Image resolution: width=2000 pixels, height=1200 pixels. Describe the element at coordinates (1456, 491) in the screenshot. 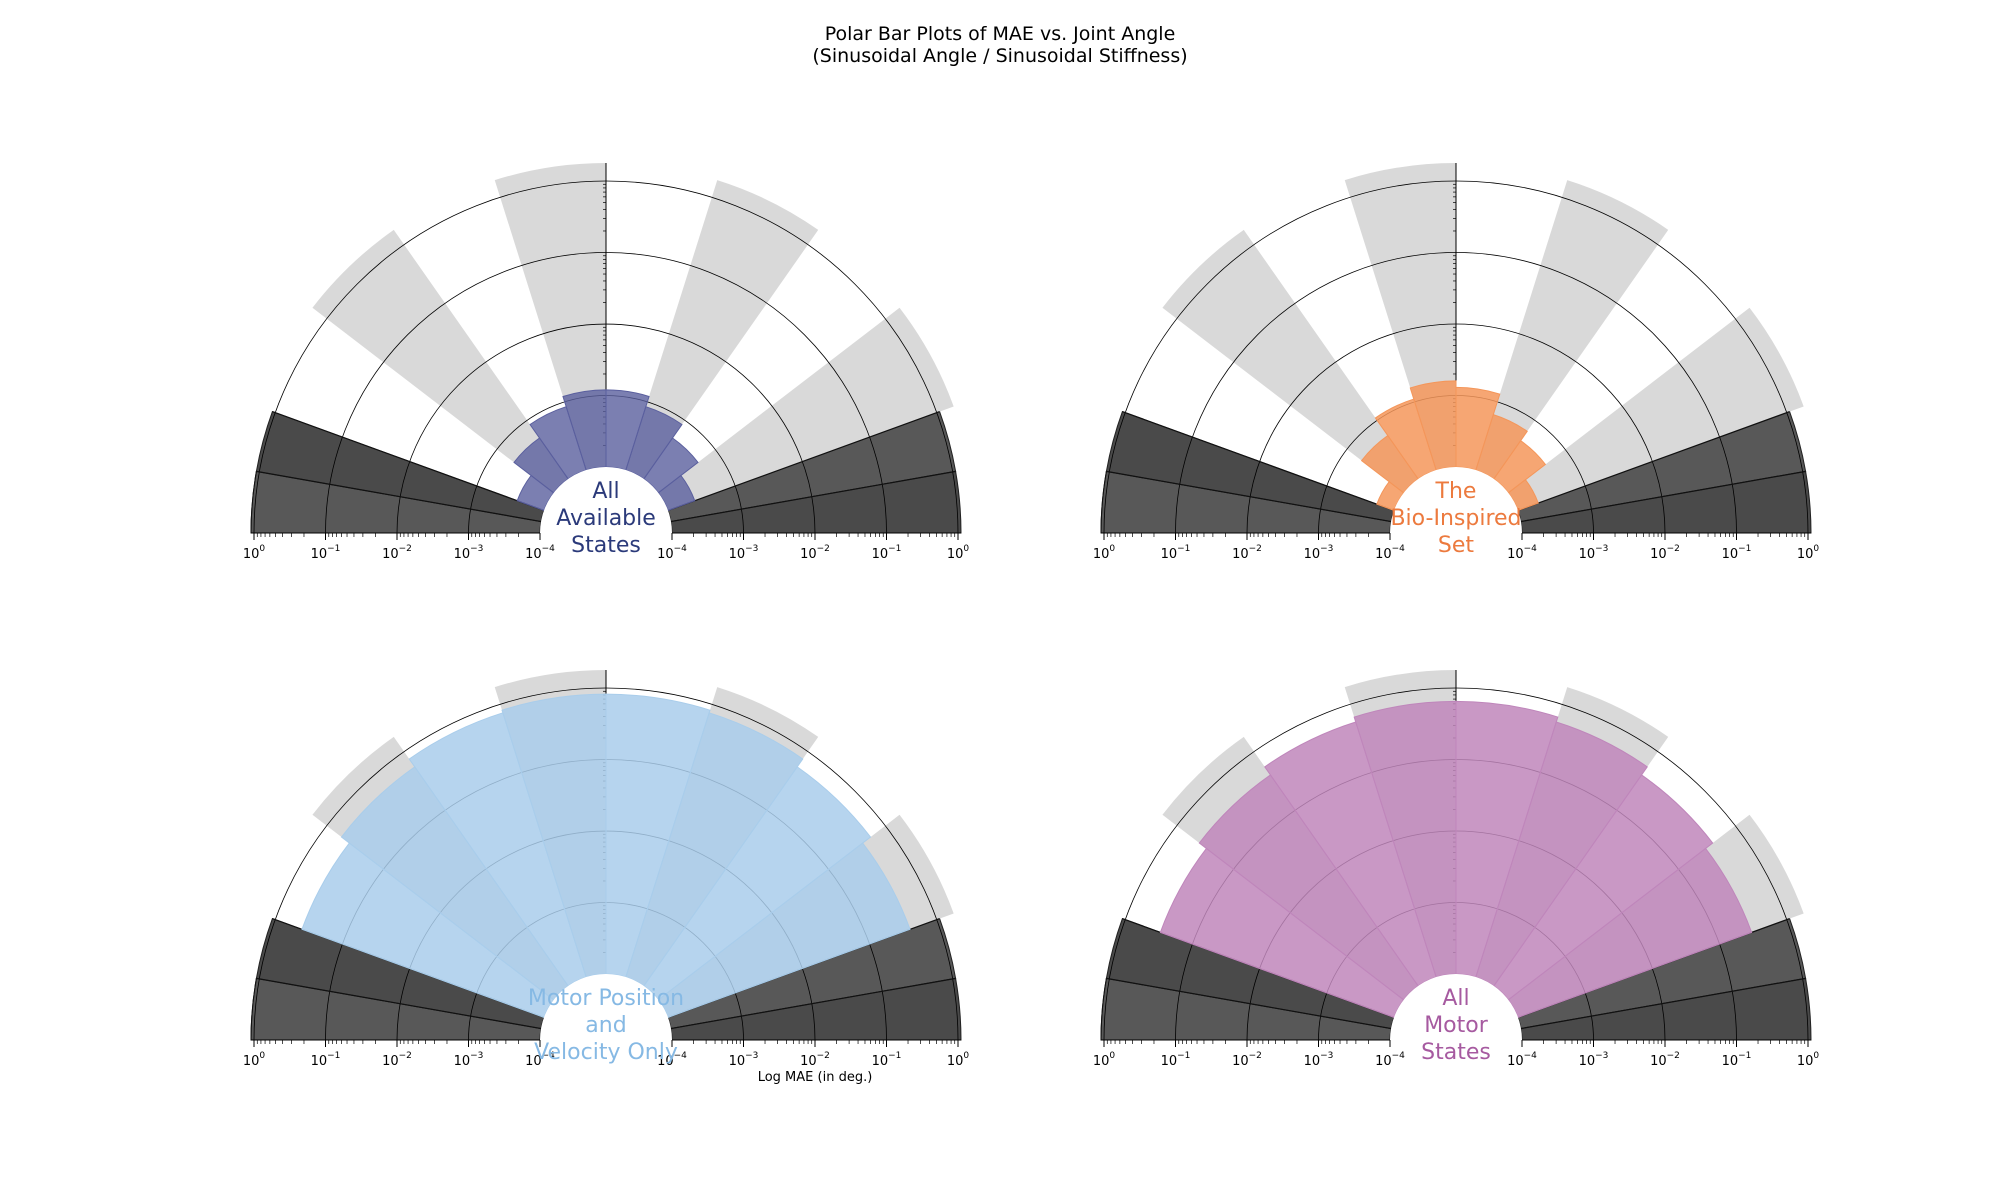

I see `feature-set-label: The` at that location.